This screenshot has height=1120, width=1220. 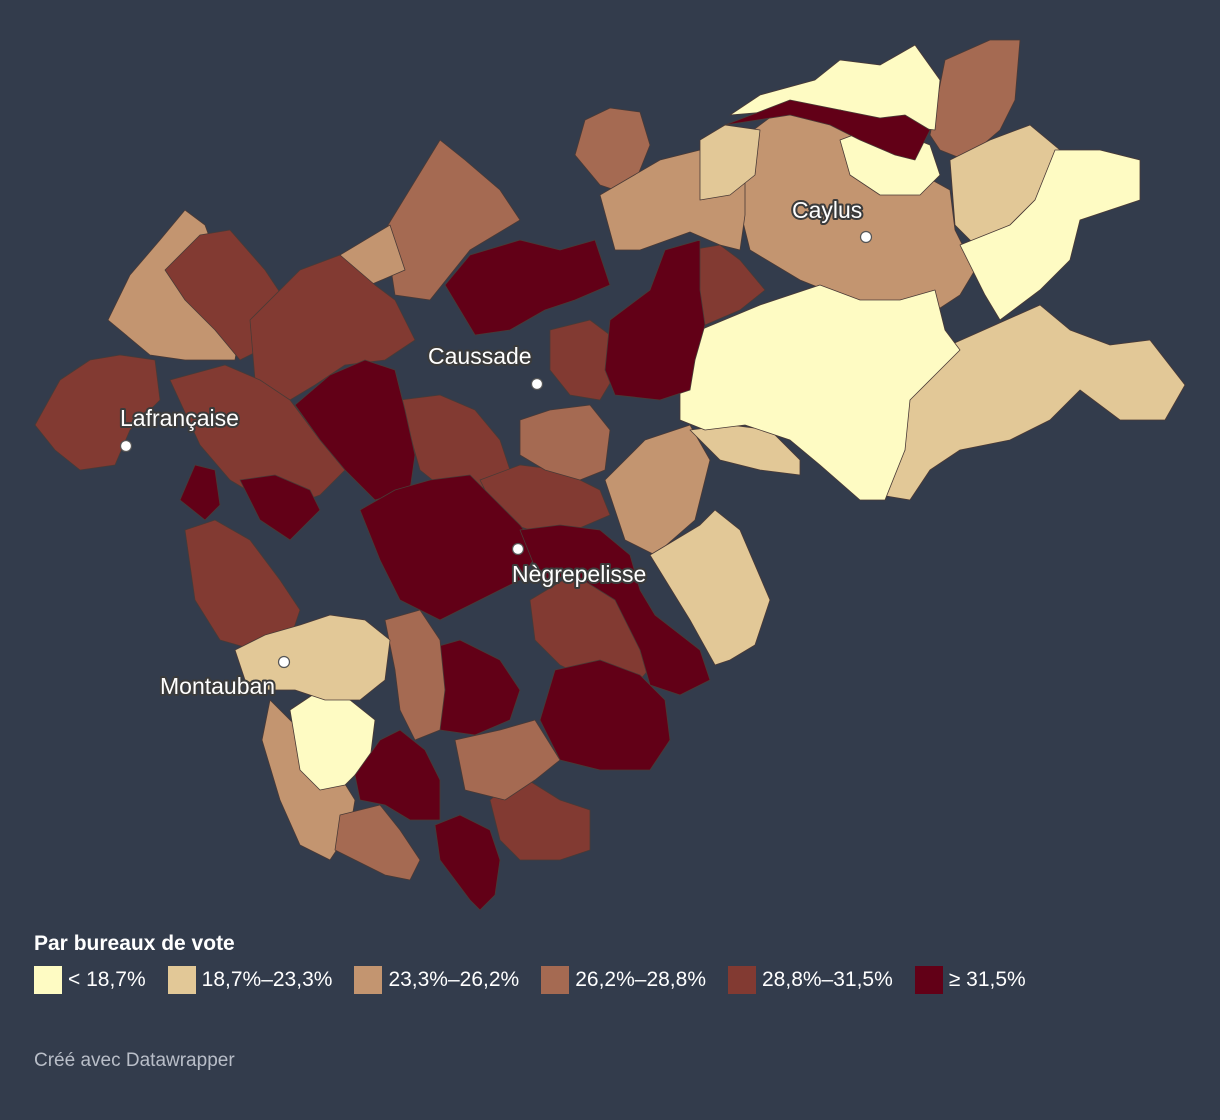 What do you see at coordinates (134, 943) in the screenshot?
I see `legend-title: Par bureaux de vote` at bounding box center [134, 943].